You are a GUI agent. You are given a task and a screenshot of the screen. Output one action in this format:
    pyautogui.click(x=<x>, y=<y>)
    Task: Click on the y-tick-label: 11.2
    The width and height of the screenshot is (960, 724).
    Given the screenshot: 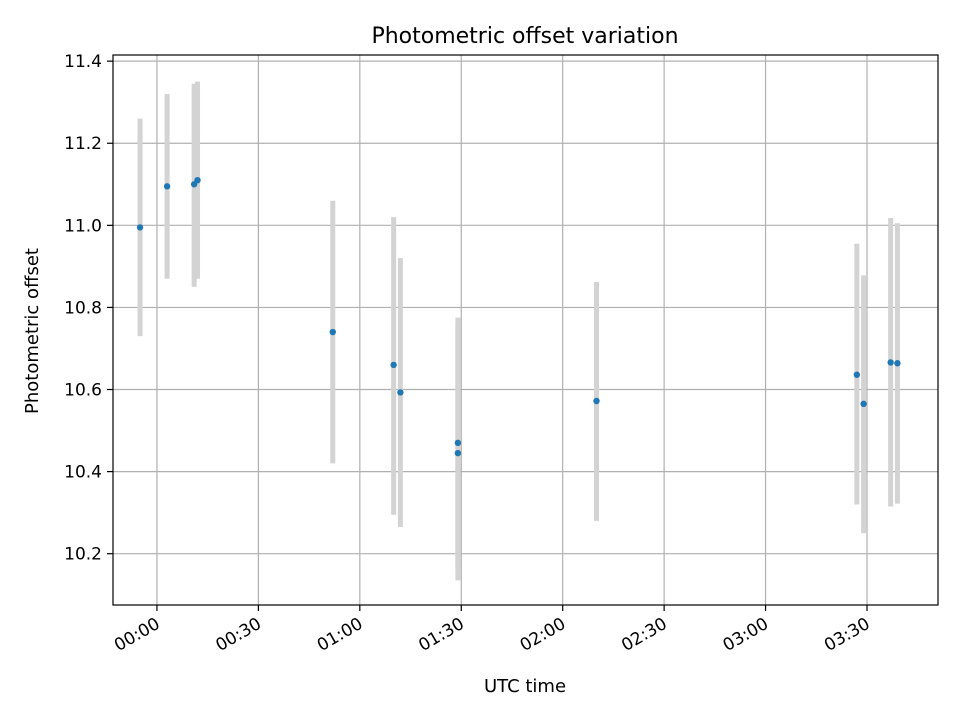 What is the action you would take?
    pyautogui.click(x=83, y=144)
    